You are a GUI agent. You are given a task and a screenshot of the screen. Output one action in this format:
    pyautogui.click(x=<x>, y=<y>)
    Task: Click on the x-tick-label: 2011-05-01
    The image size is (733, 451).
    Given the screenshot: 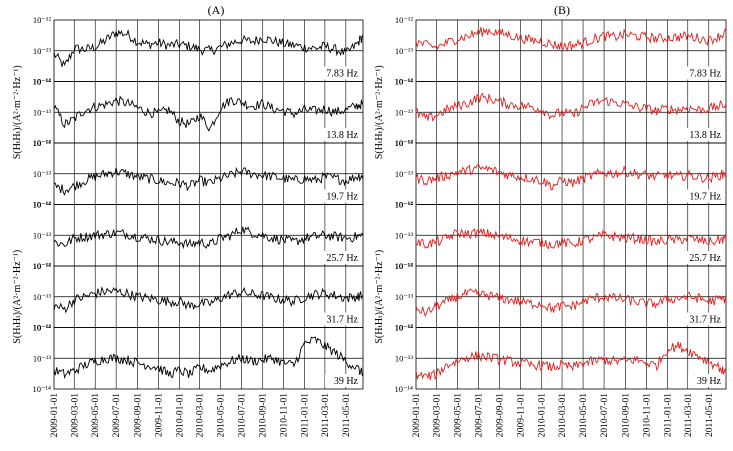 What is the action you would take?
    pyautogui.click(x=347, y=415)
    